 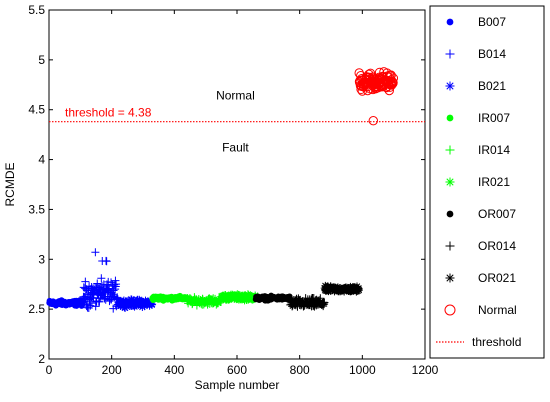 What do you see at coordinates (450, 214) in the screenshot?
I see `legend-marker-or007` at bounding box center [450, 214].